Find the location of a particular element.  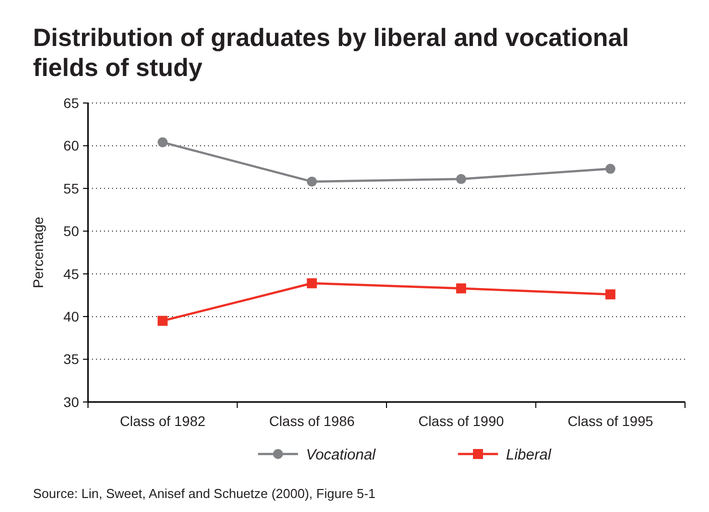

x-tick-label: Class of 1995 is located at coordinates (611, 421).